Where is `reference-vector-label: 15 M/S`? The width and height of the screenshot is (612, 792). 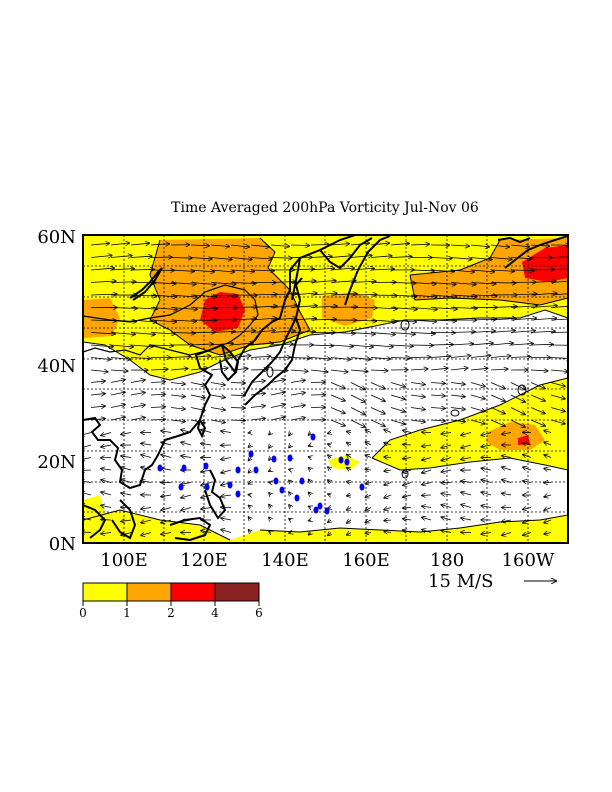 reference-vector-label: 15 M/S is located at coordinates (460, 581).